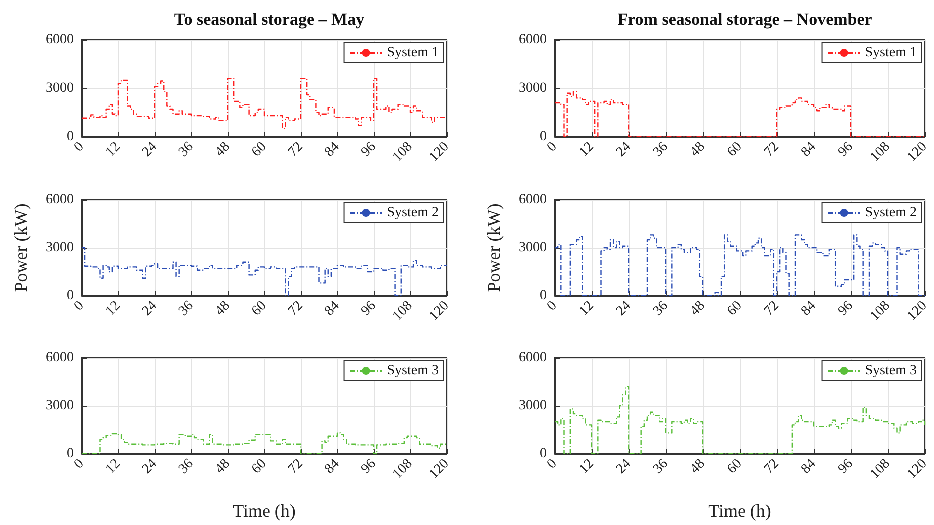  I want to click on chart-title: To seasonal storage – May, so click(270, 19).